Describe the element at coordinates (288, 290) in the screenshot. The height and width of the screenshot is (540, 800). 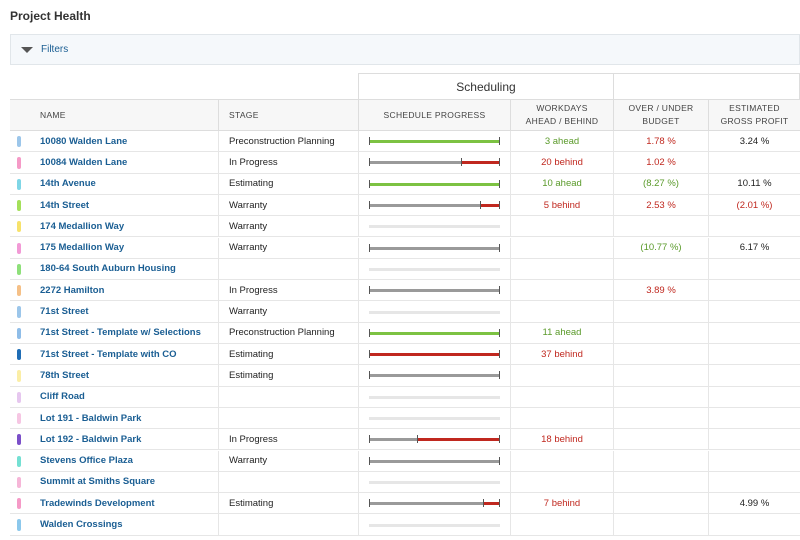
I see `stage-cell: In Progress` at that location.